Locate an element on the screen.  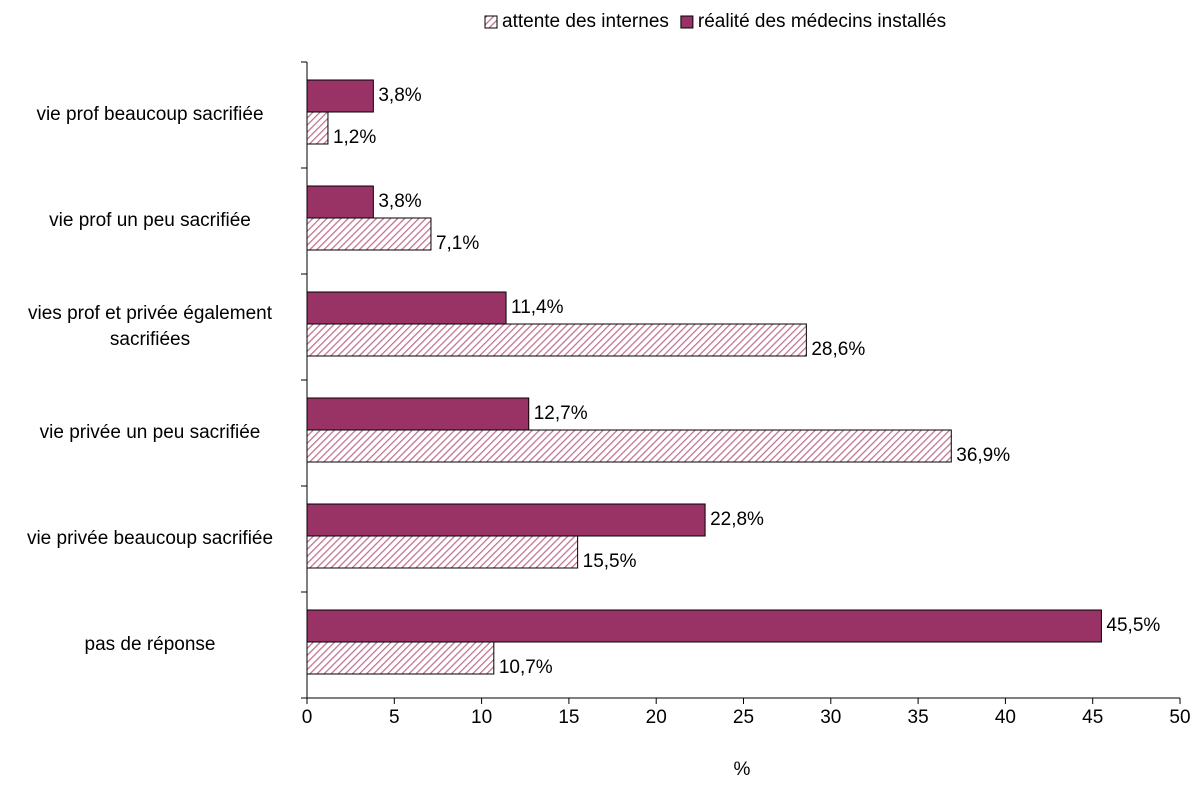
x-tick-label: 50 is located at coordinates (1179, 717).